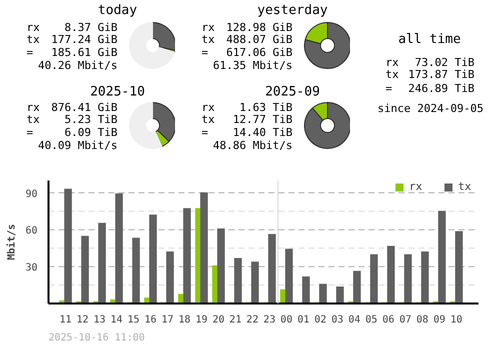  I want to click on chart-title: 2025-09, so click(292, 92).